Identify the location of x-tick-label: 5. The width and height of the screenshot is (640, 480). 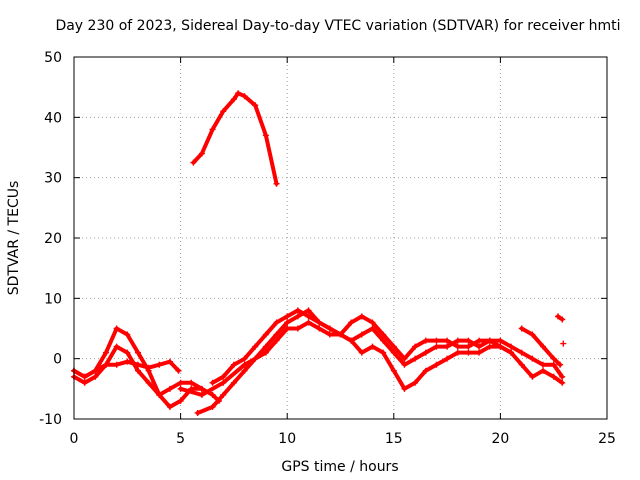
(180, 439).